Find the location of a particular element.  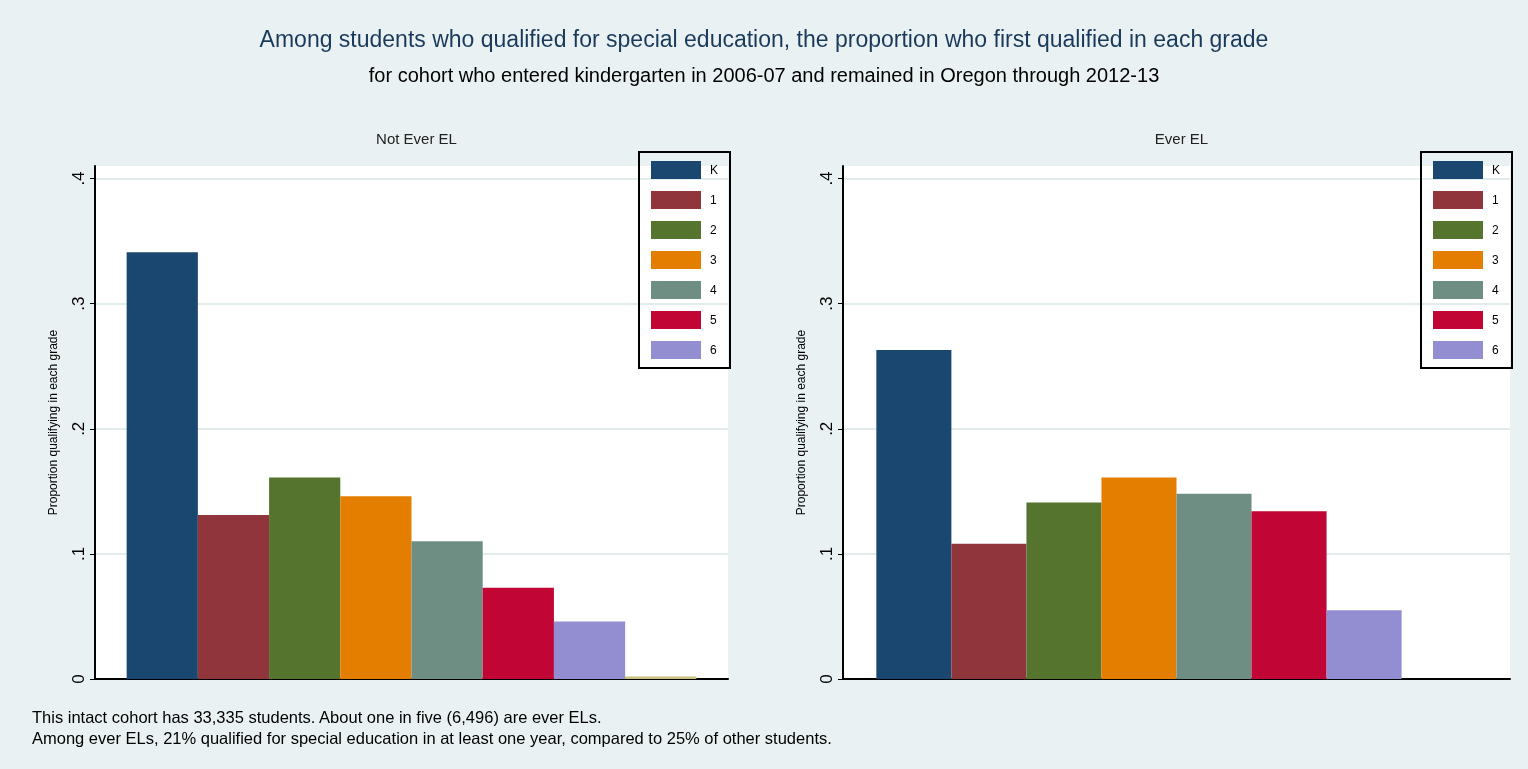

chart-title: Not Ever EL is located at coordinates (416, 138).